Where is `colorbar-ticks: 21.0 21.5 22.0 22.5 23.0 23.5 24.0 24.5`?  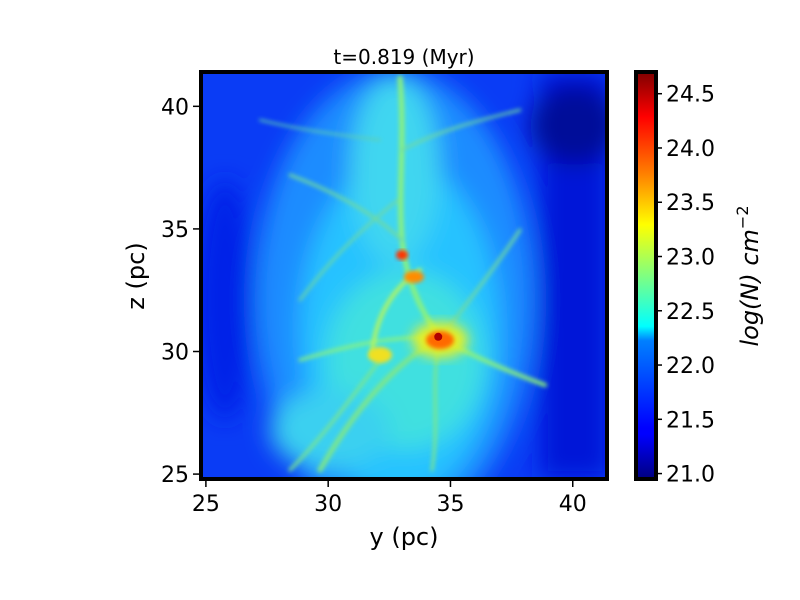 colorbar-ticks: 21.0 21.5 22.0 22.5 23.0 23.5 24.0 24.5 is located at coordinates (685, 285).